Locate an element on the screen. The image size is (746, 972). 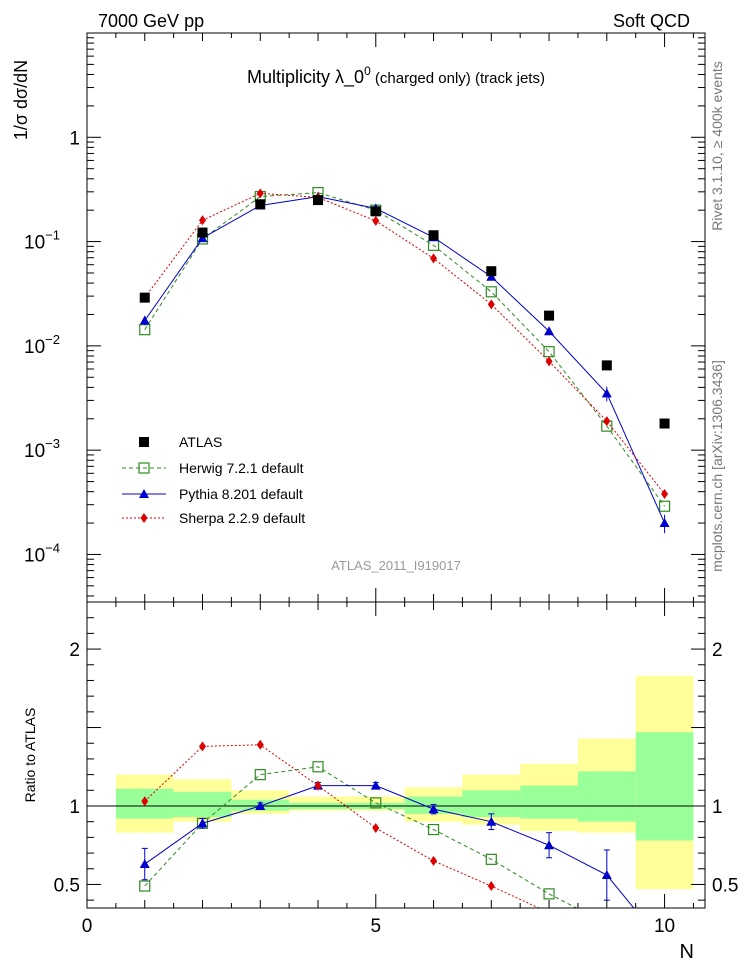
legend-label-pythia-8-201-default: Pythia 8.201 default is located at coordinates (241, 494).